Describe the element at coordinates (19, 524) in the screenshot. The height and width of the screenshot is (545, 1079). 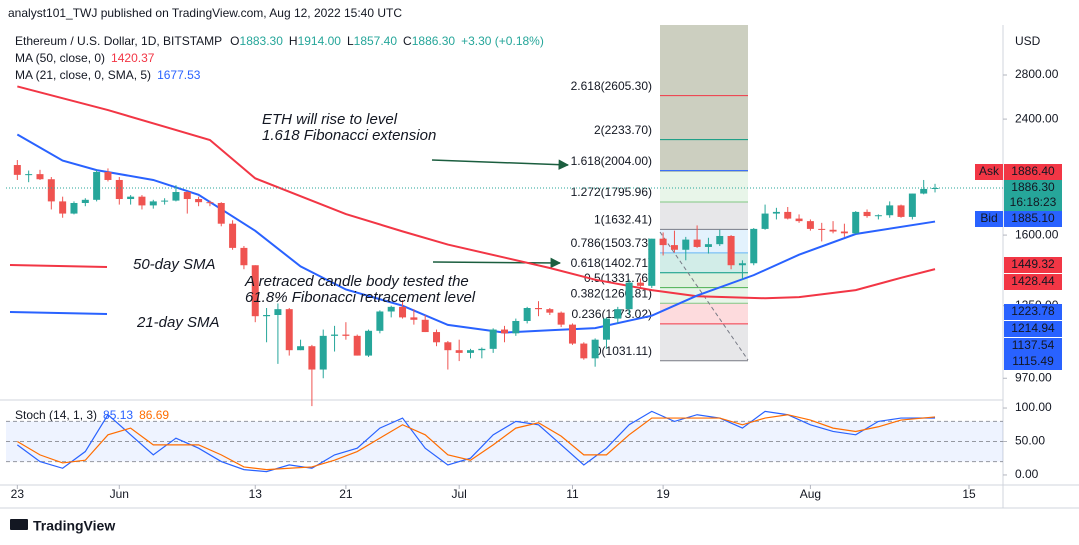
I see `logo-mark` at that location.